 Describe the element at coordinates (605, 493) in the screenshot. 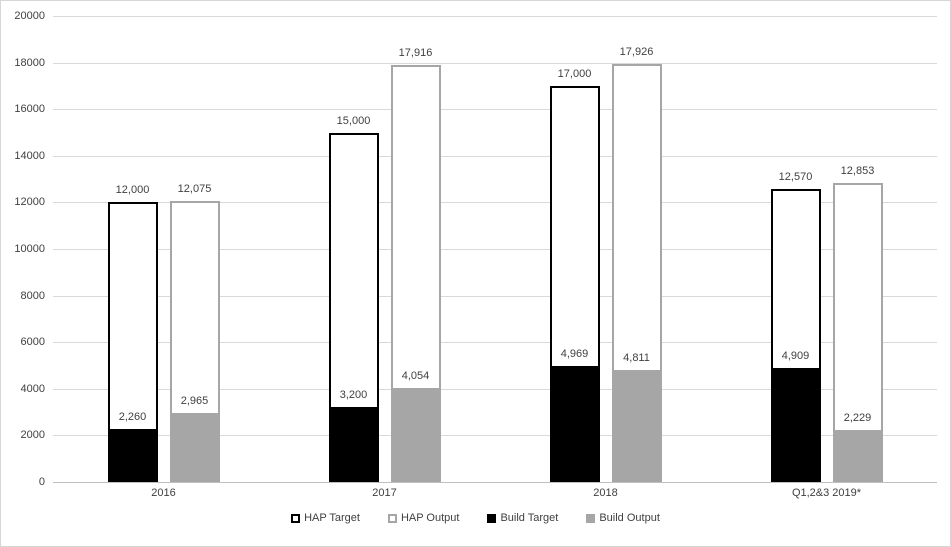

I see `x-tick-label-2018: 2018` at that location.